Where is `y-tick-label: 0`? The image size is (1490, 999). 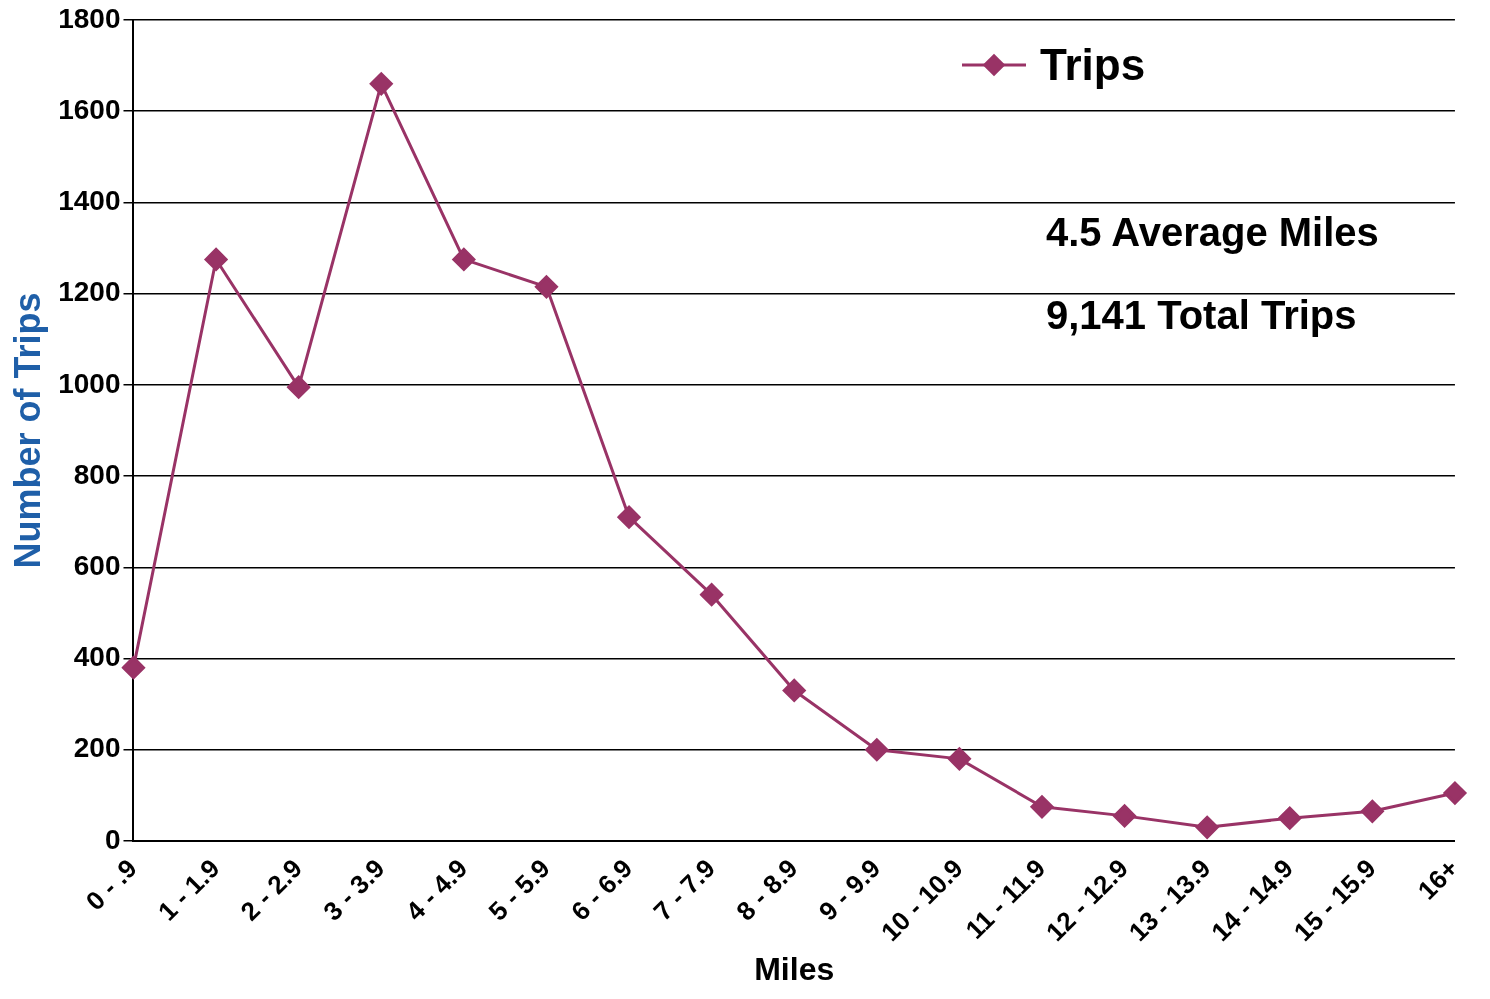
y-tick-label: 0 is located at coordinates (112, 839).